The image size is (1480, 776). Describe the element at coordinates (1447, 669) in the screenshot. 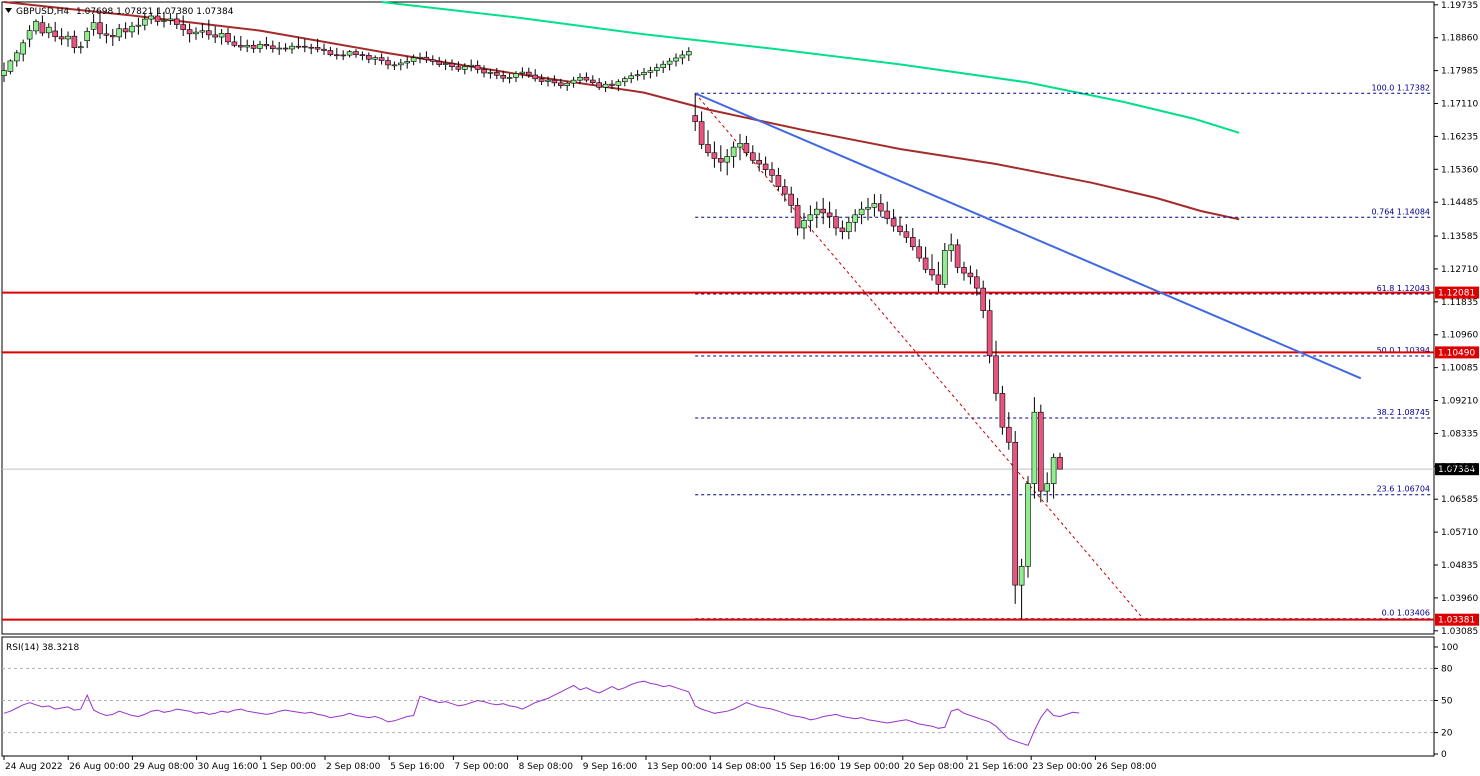

I see `rsi-tick-label: 80` at that location.